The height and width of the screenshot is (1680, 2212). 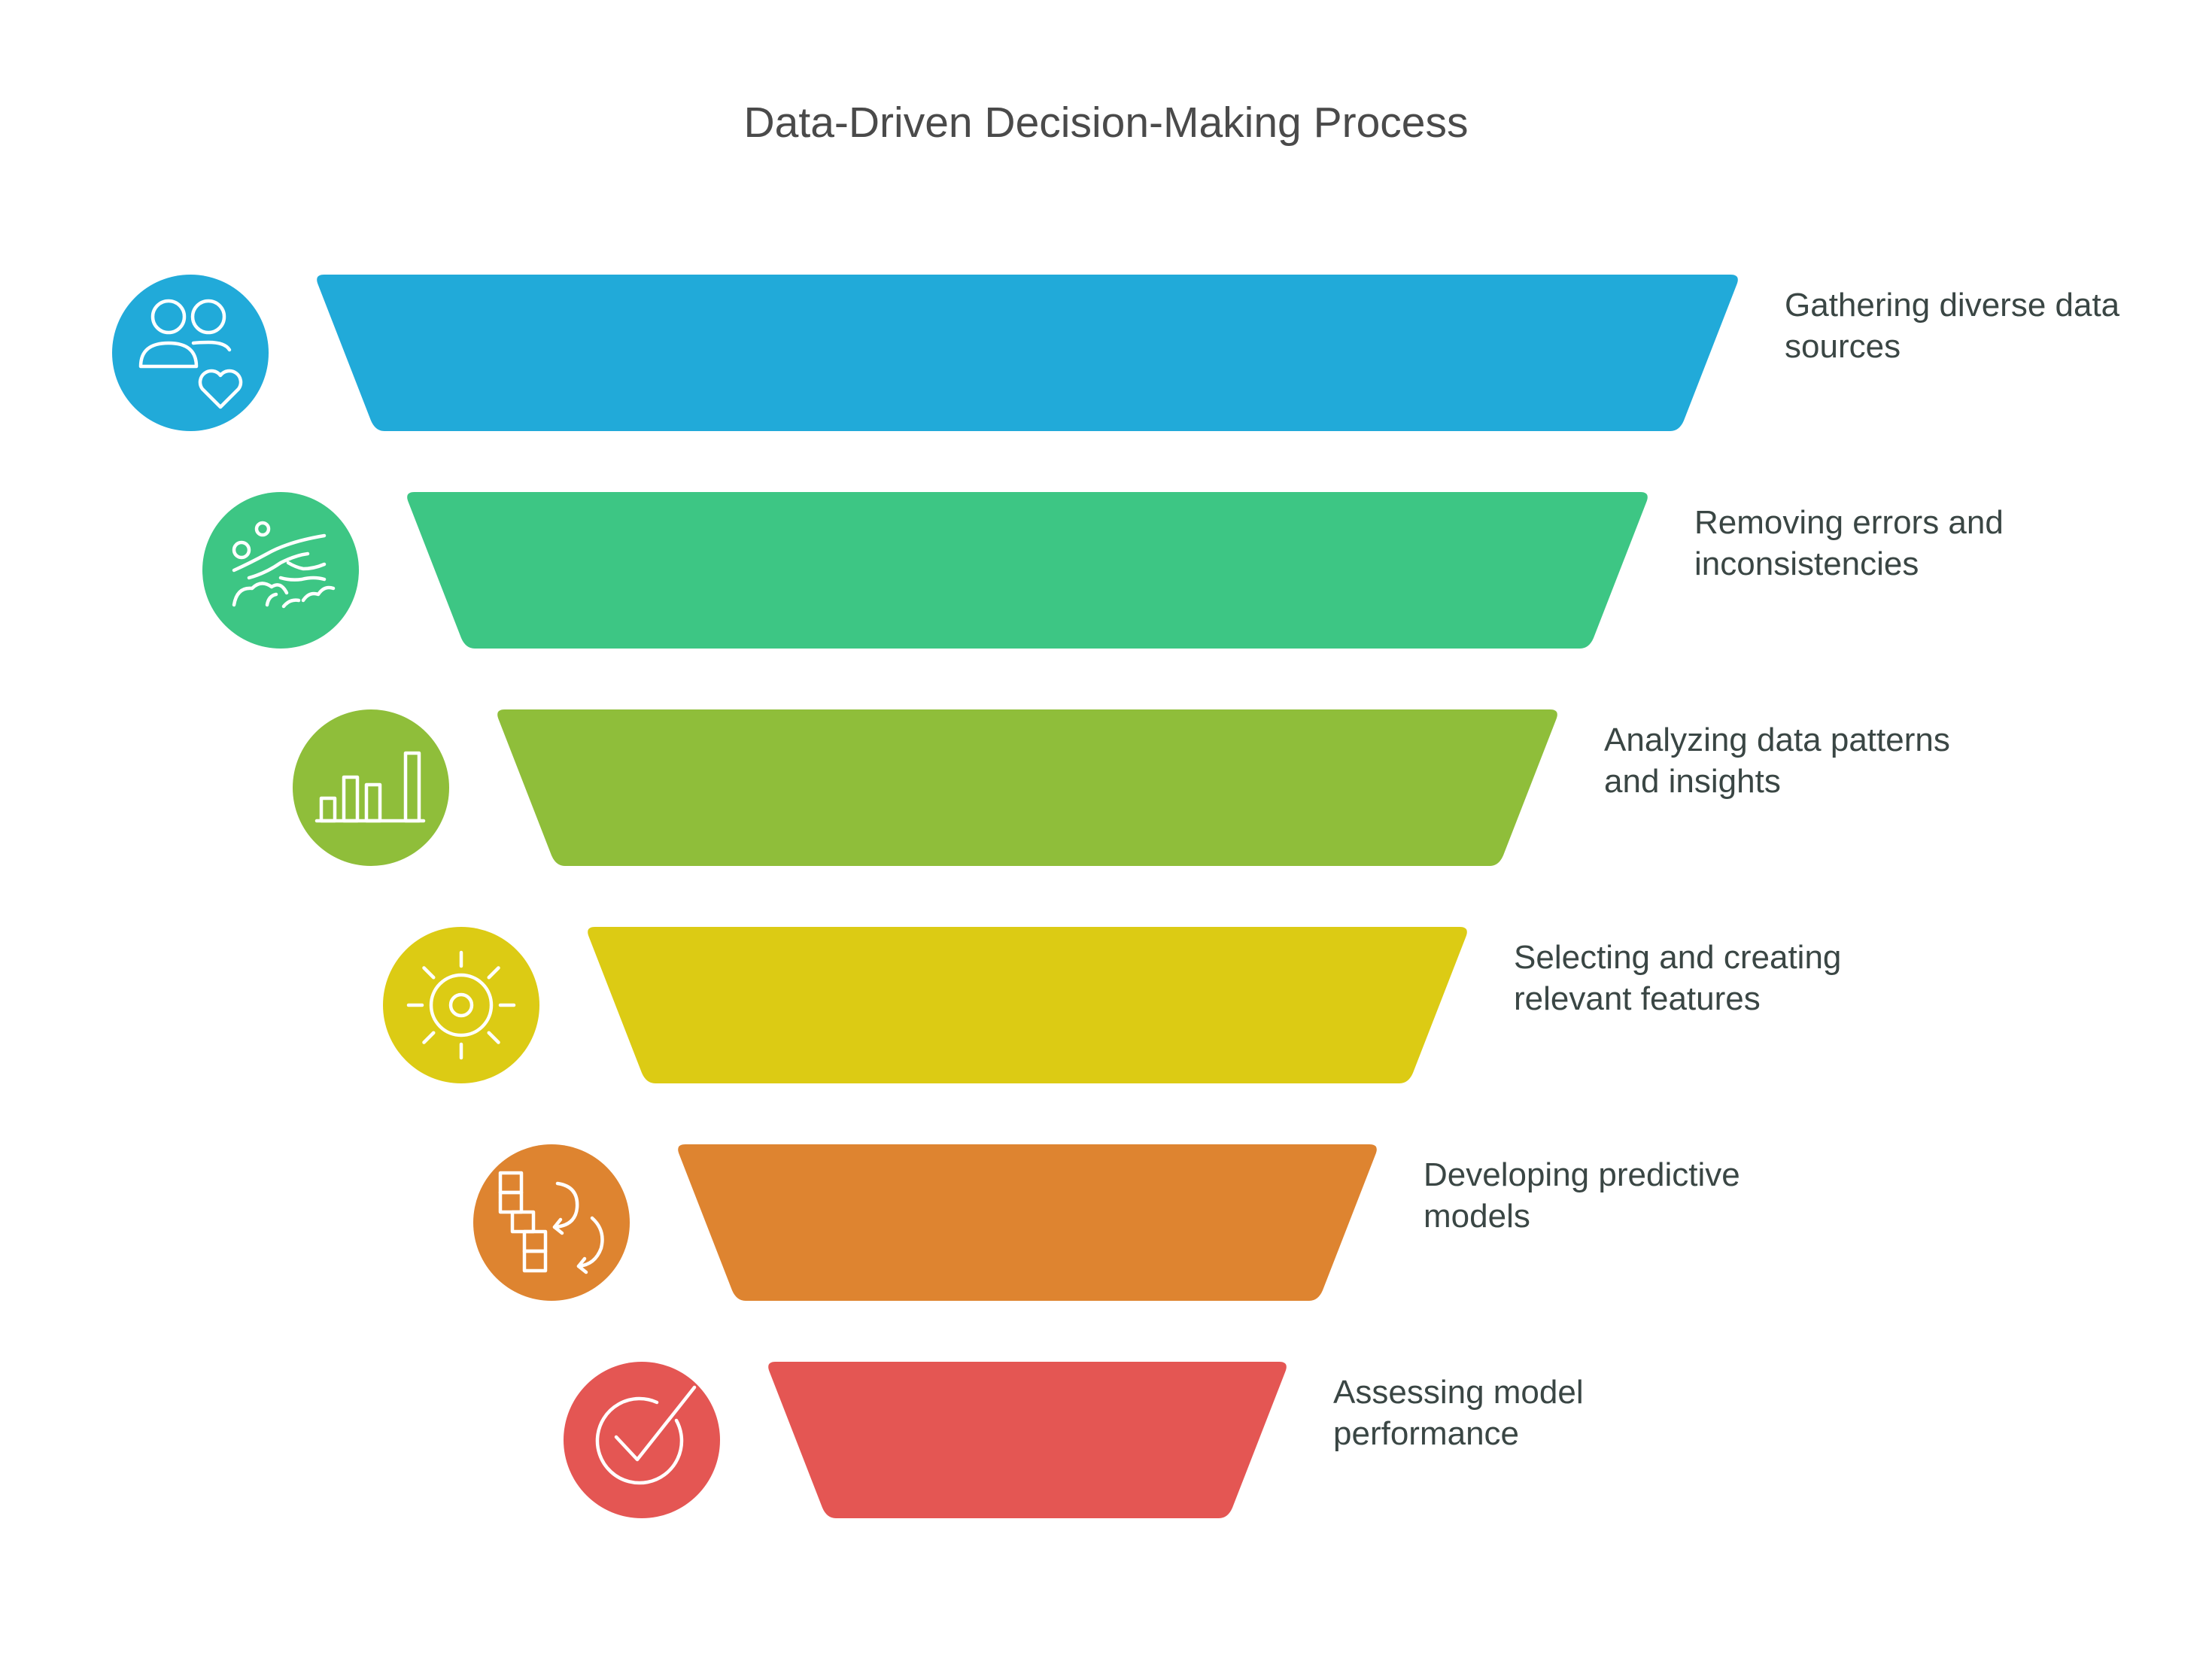 I want to click on funnel-band-features, so click(x=1027, y=1005).